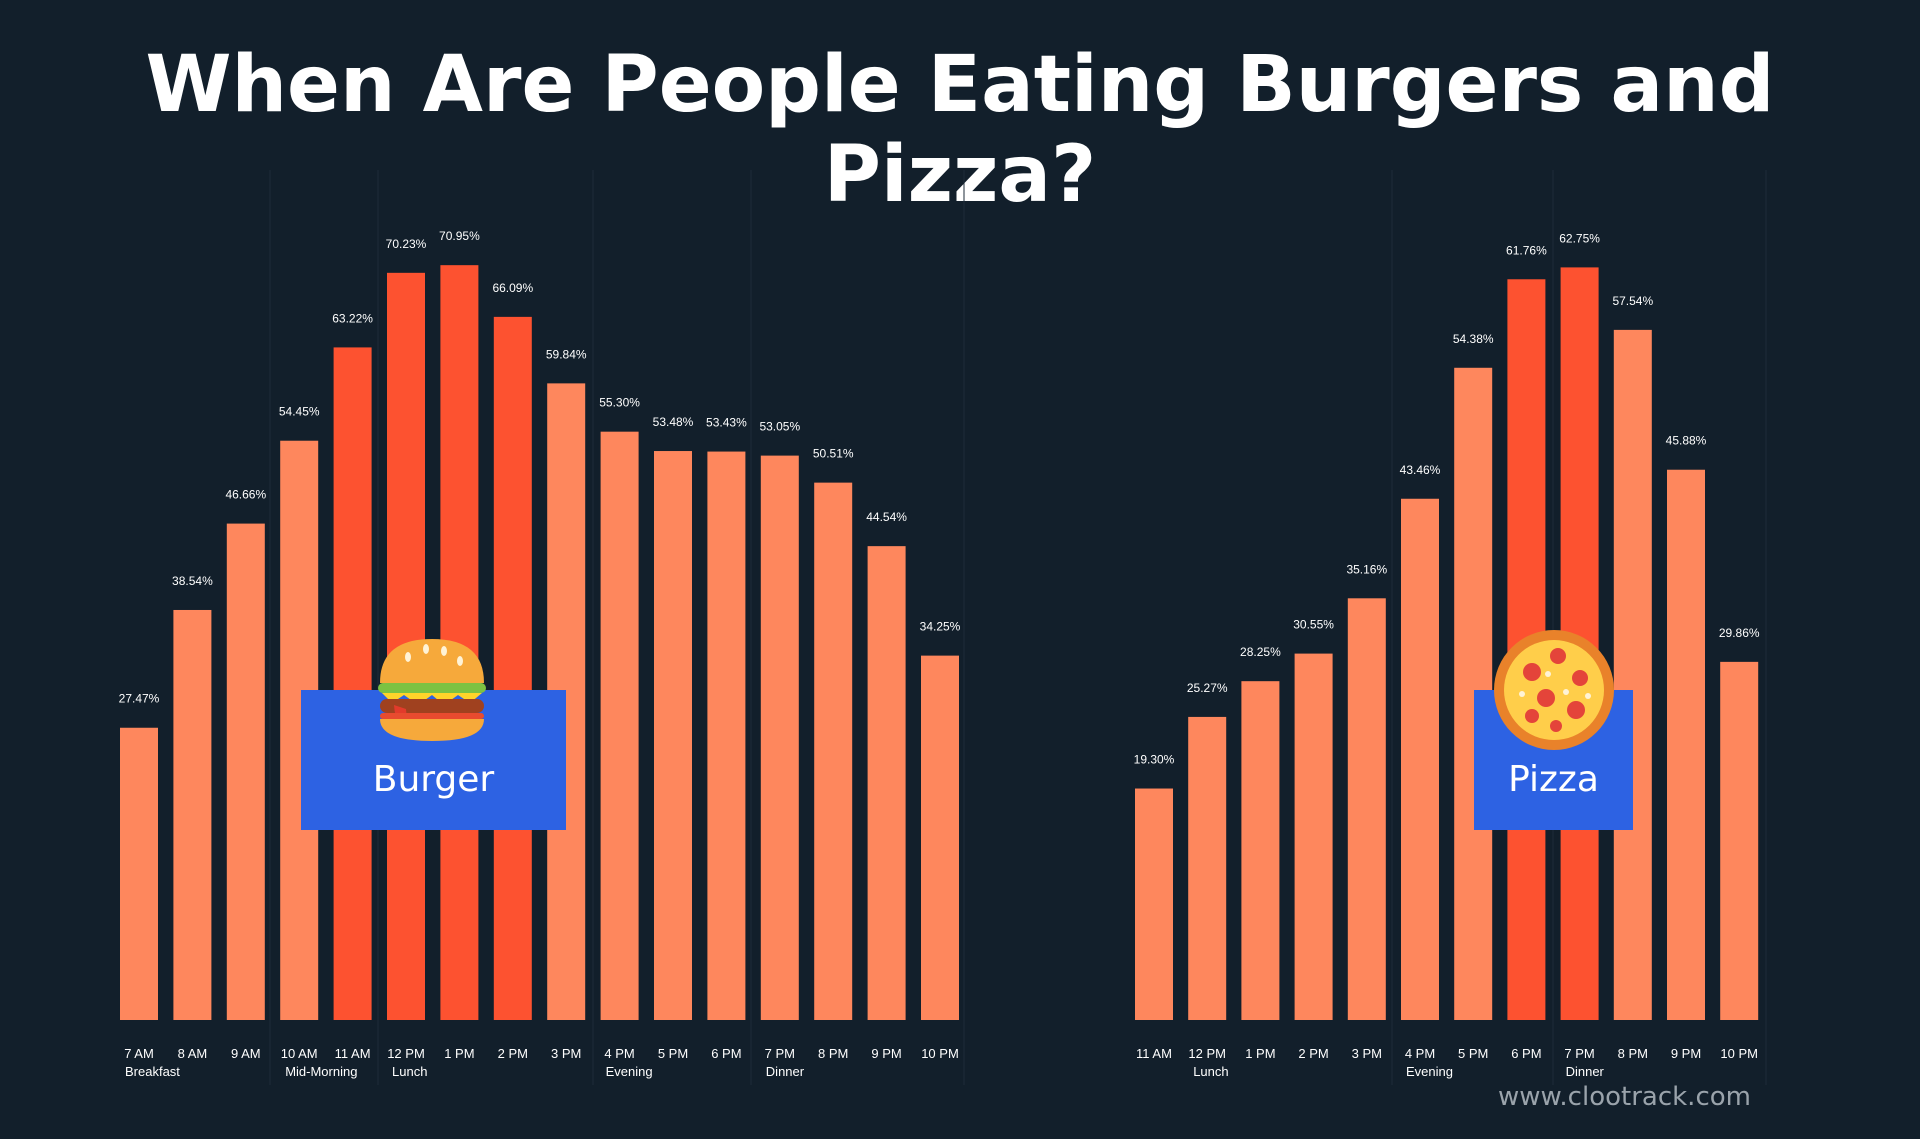  What do you see at coordinates (139, 699) in the screenshot?
I see `burger-value-label: 27.47%` at bounding box center [139, 699].